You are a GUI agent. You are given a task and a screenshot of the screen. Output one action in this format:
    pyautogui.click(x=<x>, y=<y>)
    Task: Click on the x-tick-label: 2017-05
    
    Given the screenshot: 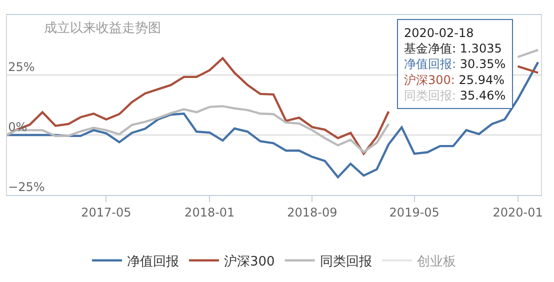 What is the action you would take?
    pyautogui.click(x=106, y=212)
    